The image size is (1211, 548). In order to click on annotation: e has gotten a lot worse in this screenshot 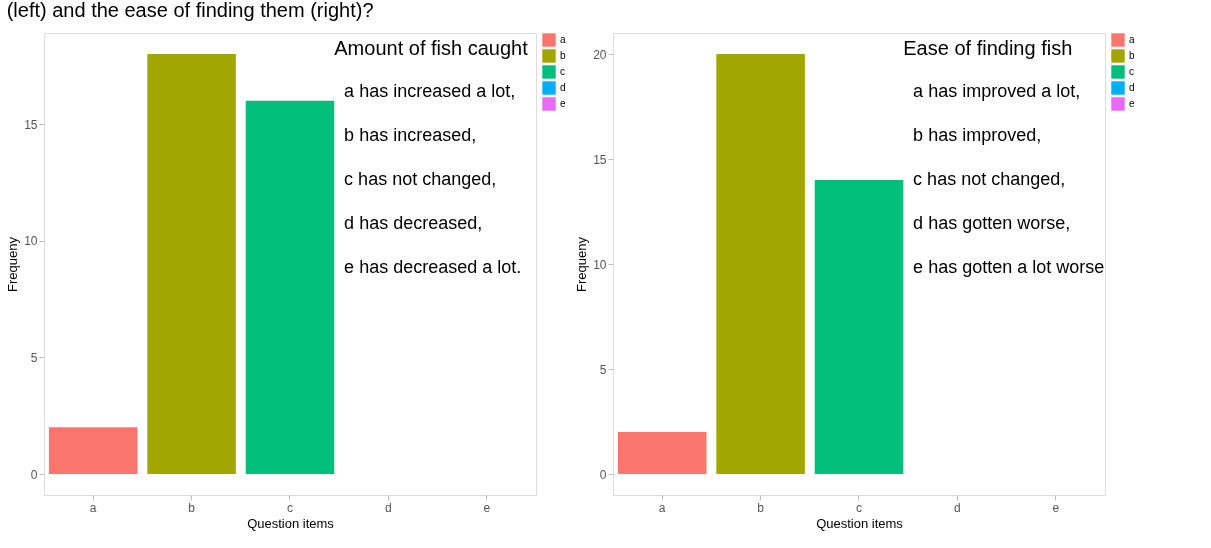, I will do `click(1009, 267)`.